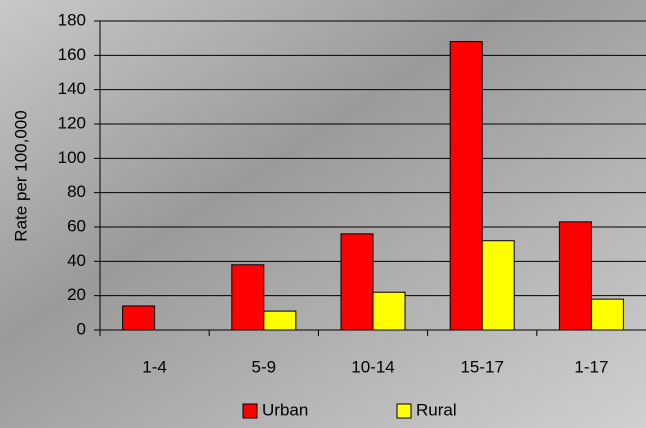 Image resolution: width=646 pixels, height=428 pixels. Describe the element at coordinates (591, 366) in the screenshot. I see `x-tick-label: 1-17` at that location.